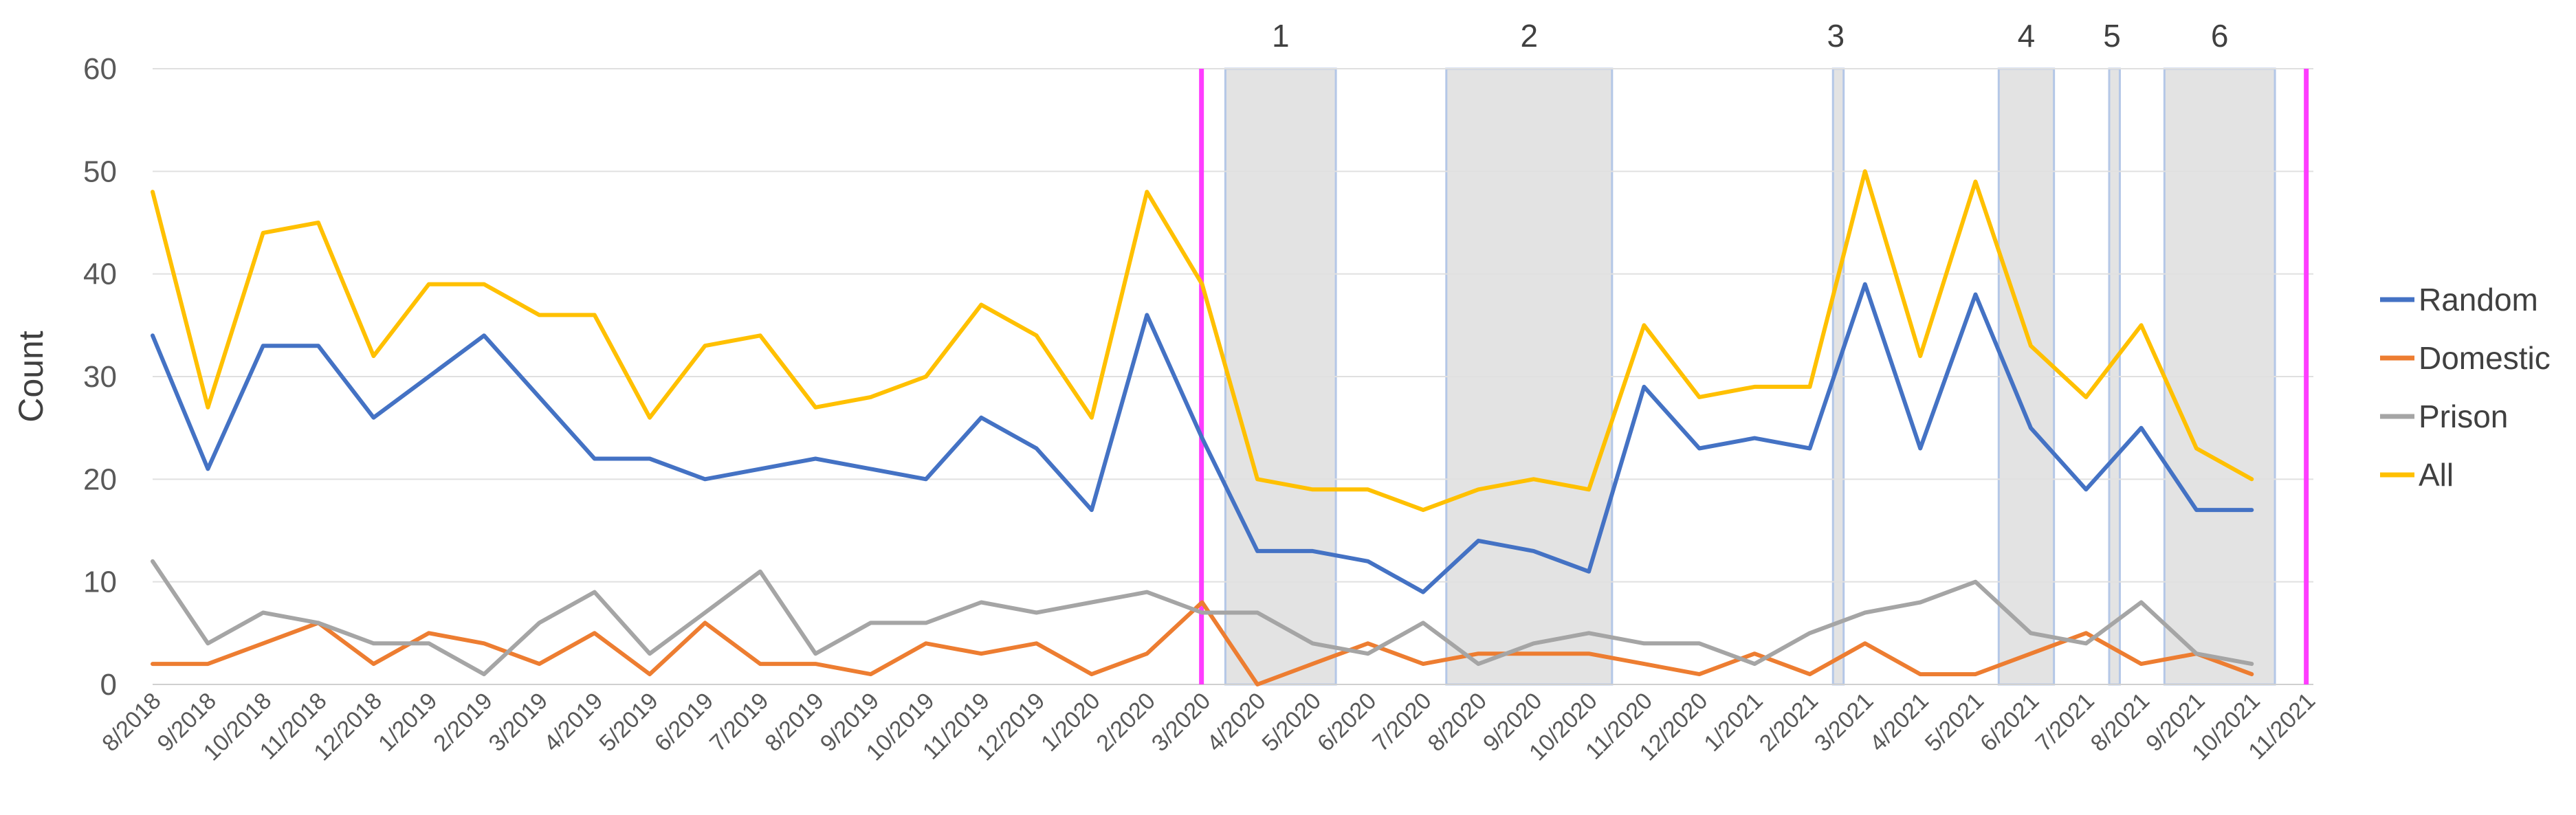  I want to click on x-tick-label: 2/2019, so click(462, 722).